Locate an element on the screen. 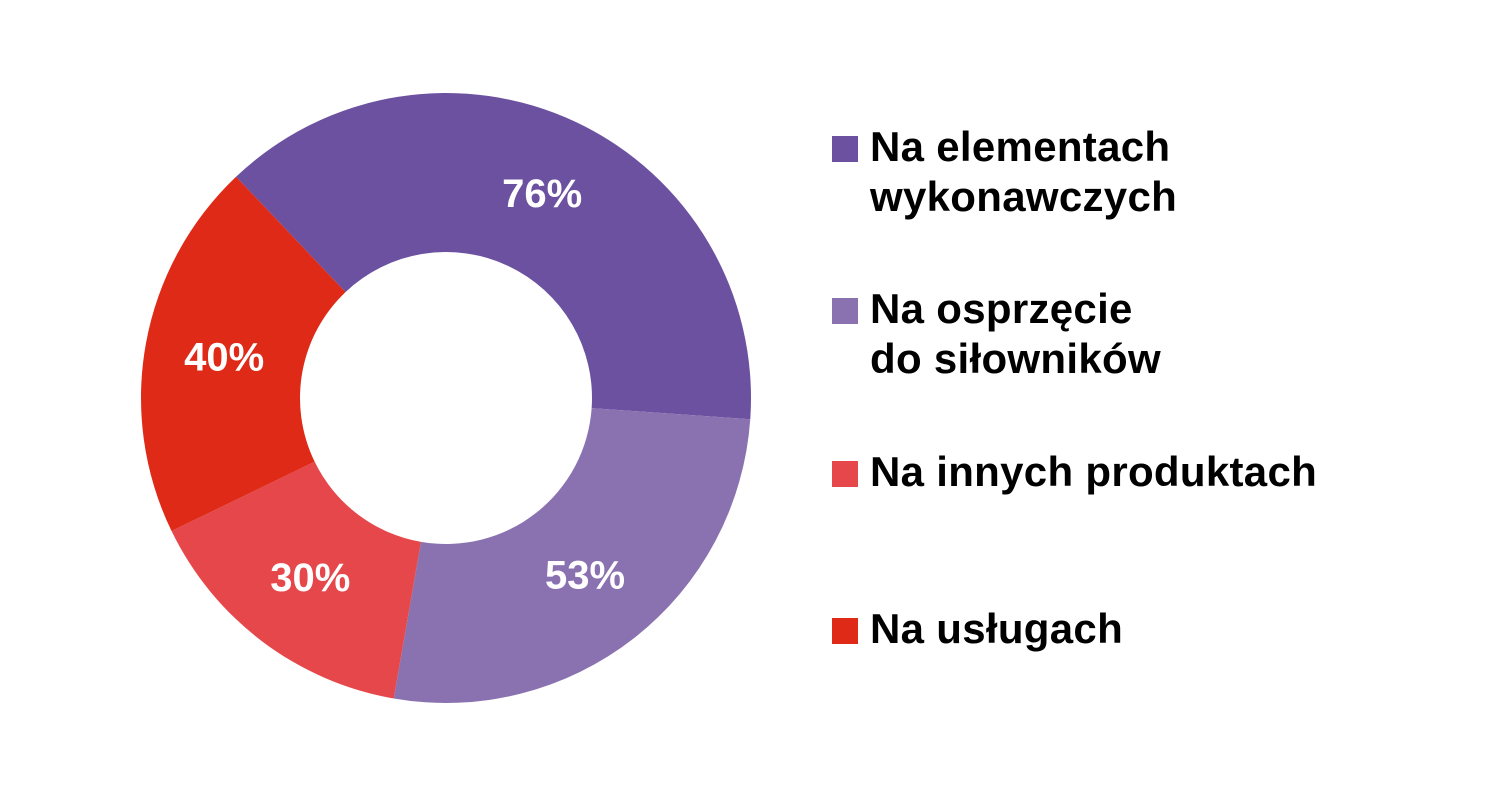  slice-value-label: 40% is located at coordinates (224, 358).